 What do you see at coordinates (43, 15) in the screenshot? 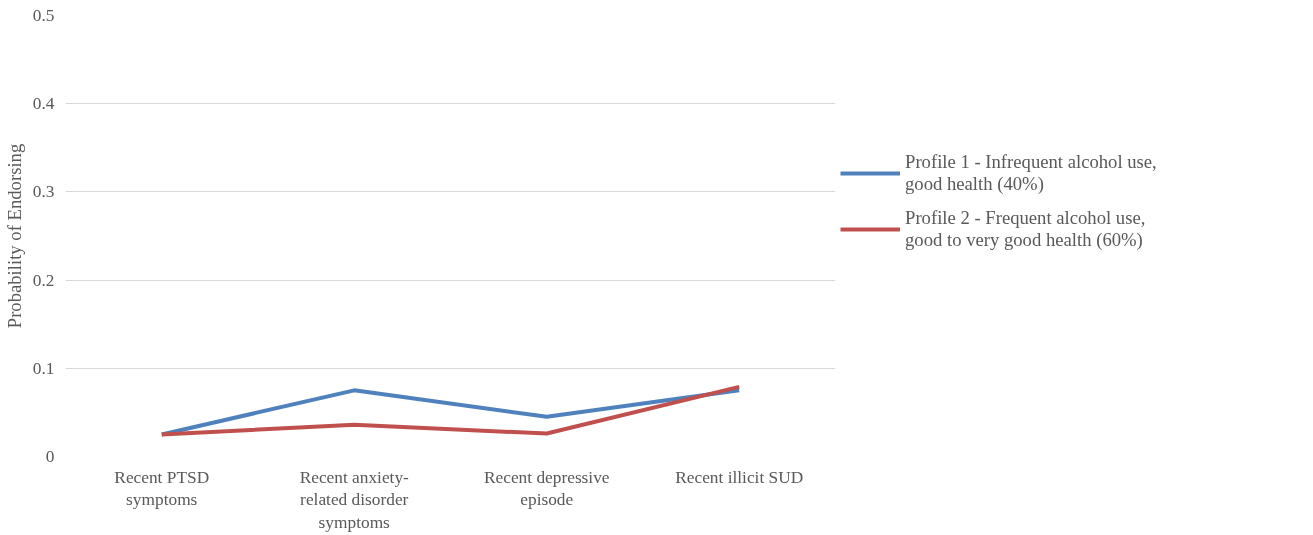
I see `y-tick-label: 0.5` at bounding box center [43, 15].